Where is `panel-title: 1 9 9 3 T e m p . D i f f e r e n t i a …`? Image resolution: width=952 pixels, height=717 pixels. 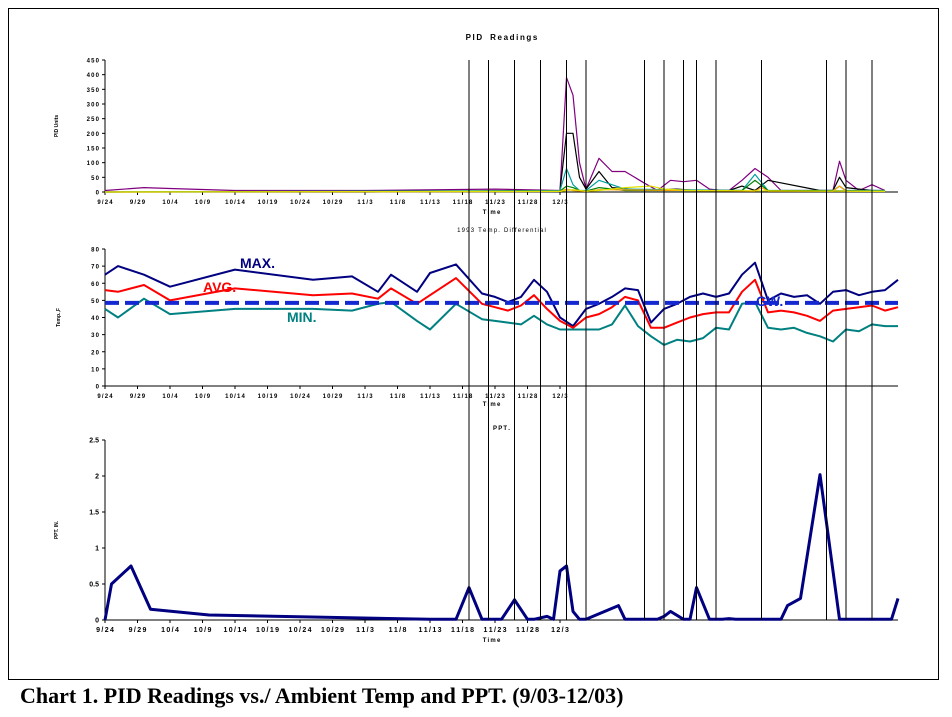 panel-title: 1 9 9 3 T e m p . D i f f e r e n t i a … is located at coordinates (501, 231).